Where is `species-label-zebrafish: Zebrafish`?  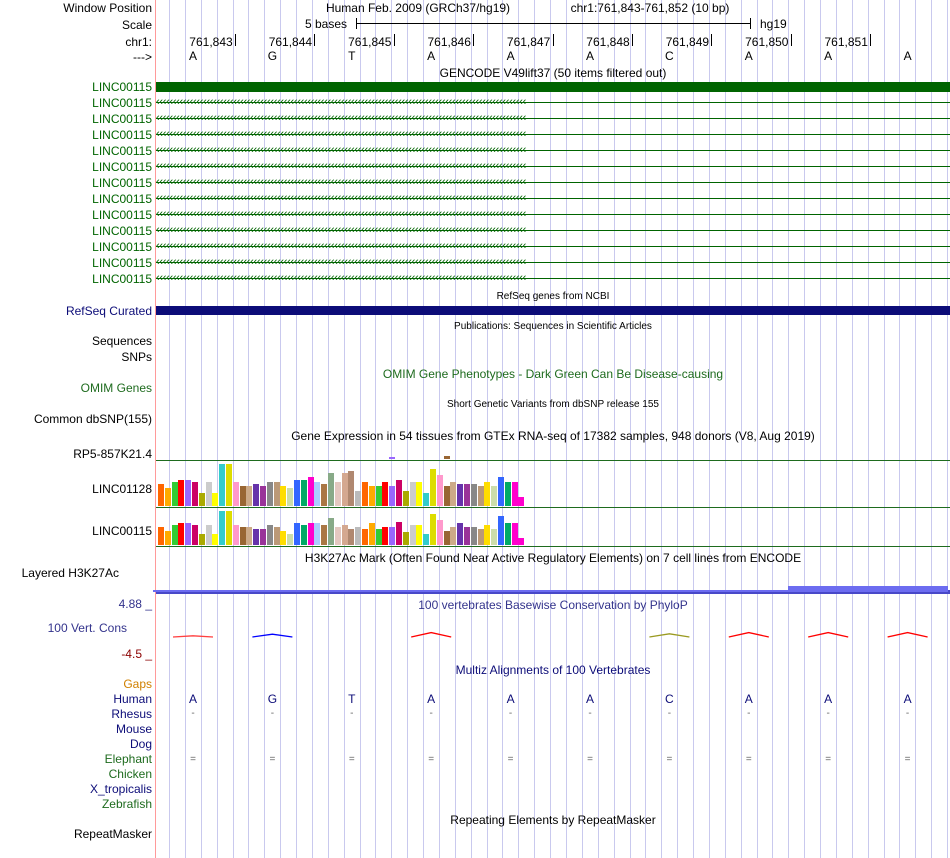
species-label-zebrafish: Zebrafish is located at coordinates (126, 804).